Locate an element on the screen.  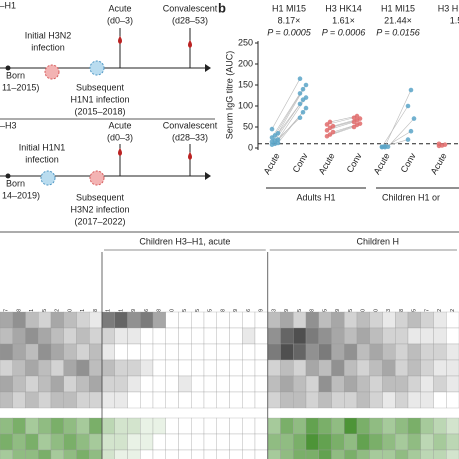
initial: infection is located at coordinates (42, 159).